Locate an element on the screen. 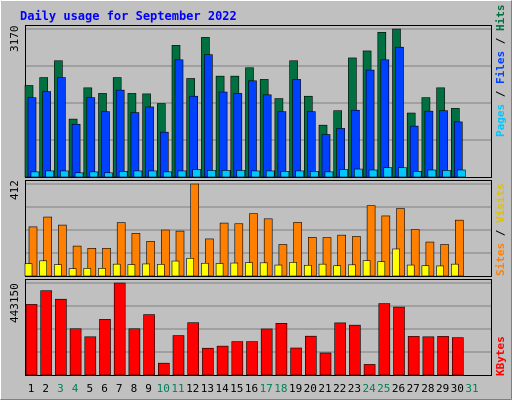 Image resolution: width=512 pixels, height=400 pixels. y-max-label-hits: 3170 is located at coordinates (14, 39).